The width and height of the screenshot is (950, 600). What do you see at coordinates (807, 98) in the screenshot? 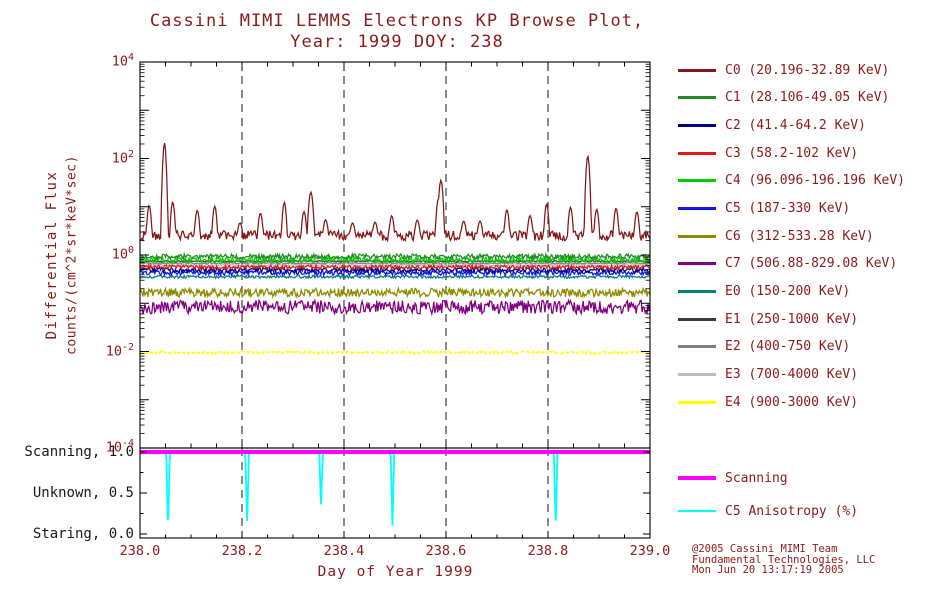
I see `legend-label: C1 (28.106-49.05 KeV)` at bounding box center [807, 98].